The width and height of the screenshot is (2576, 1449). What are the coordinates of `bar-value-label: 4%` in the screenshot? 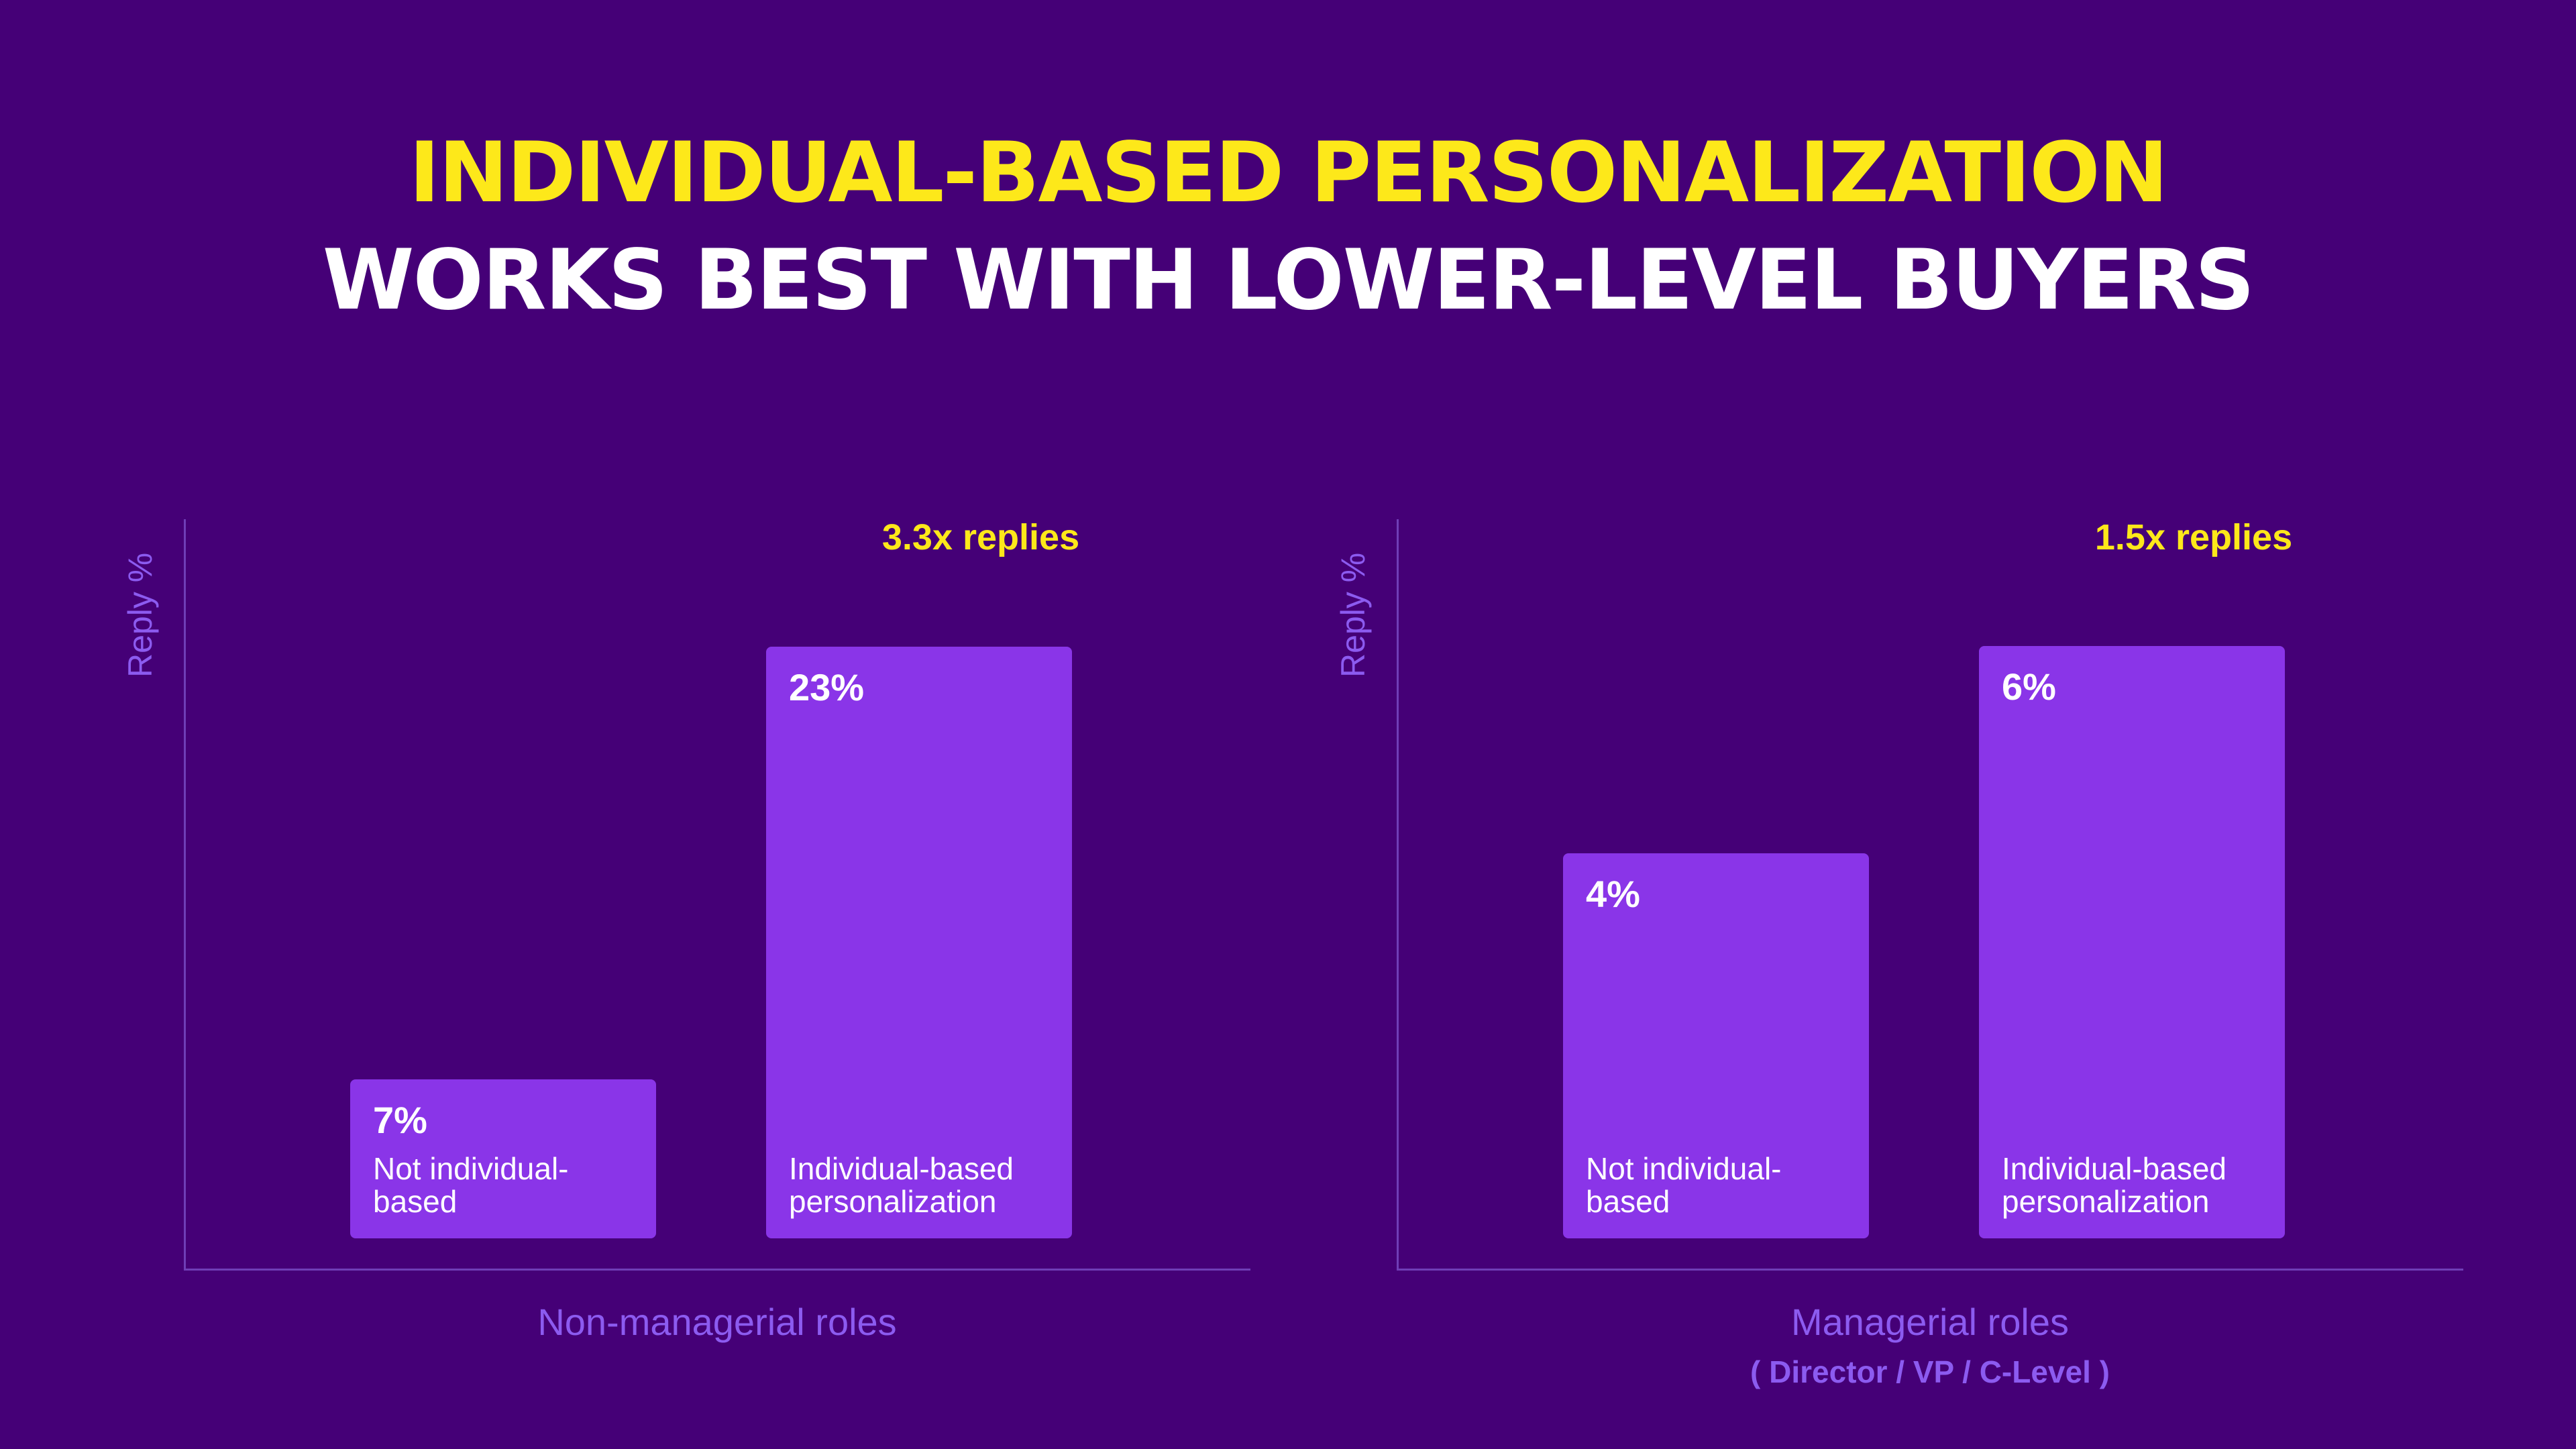 It's located at (1613, 894).